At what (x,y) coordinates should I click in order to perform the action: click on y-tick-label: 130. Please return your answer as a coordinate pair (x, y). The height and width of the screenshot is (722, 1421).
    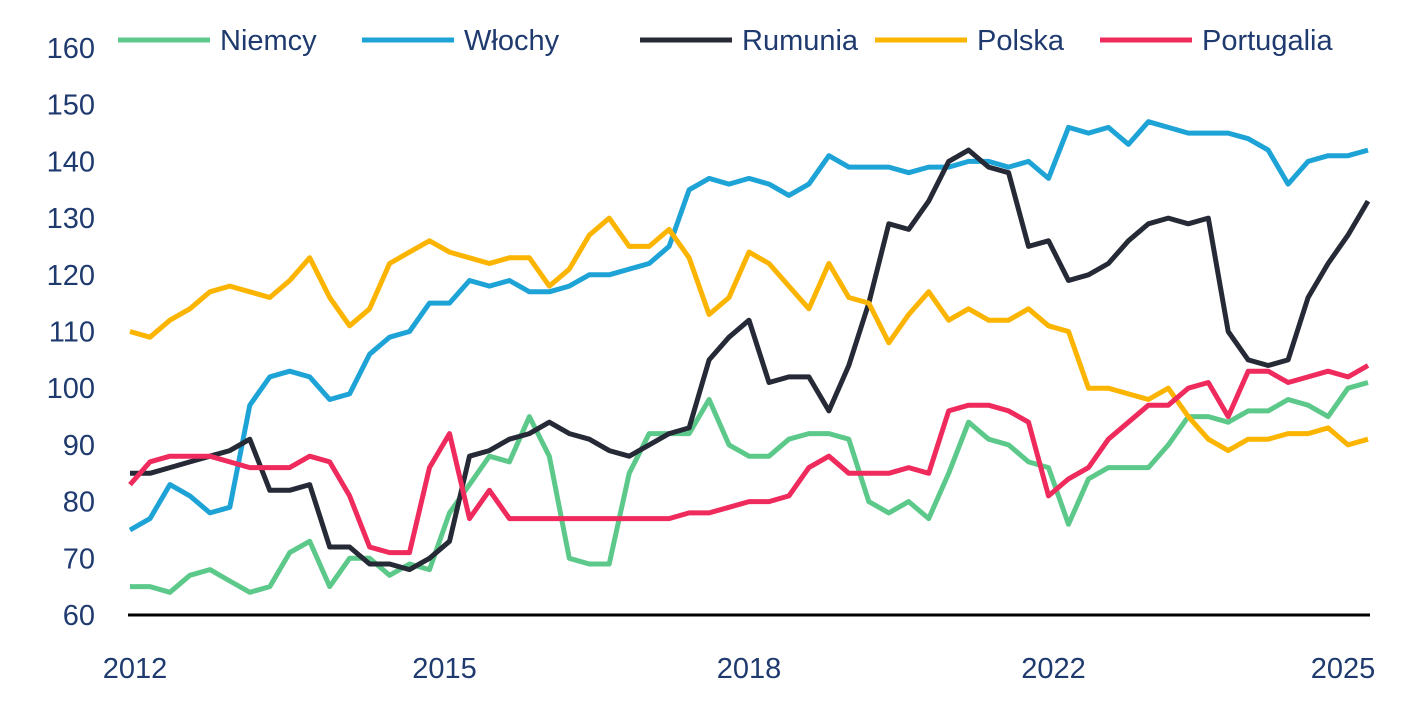
    Looking at the image, I should click on (71, 219).